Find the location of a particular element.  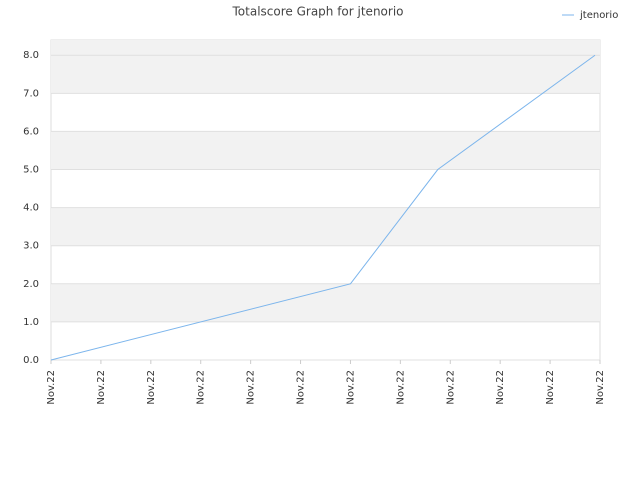

chart-title: Totalscore Graph for jtenorio is located at coordinates (318, 12).